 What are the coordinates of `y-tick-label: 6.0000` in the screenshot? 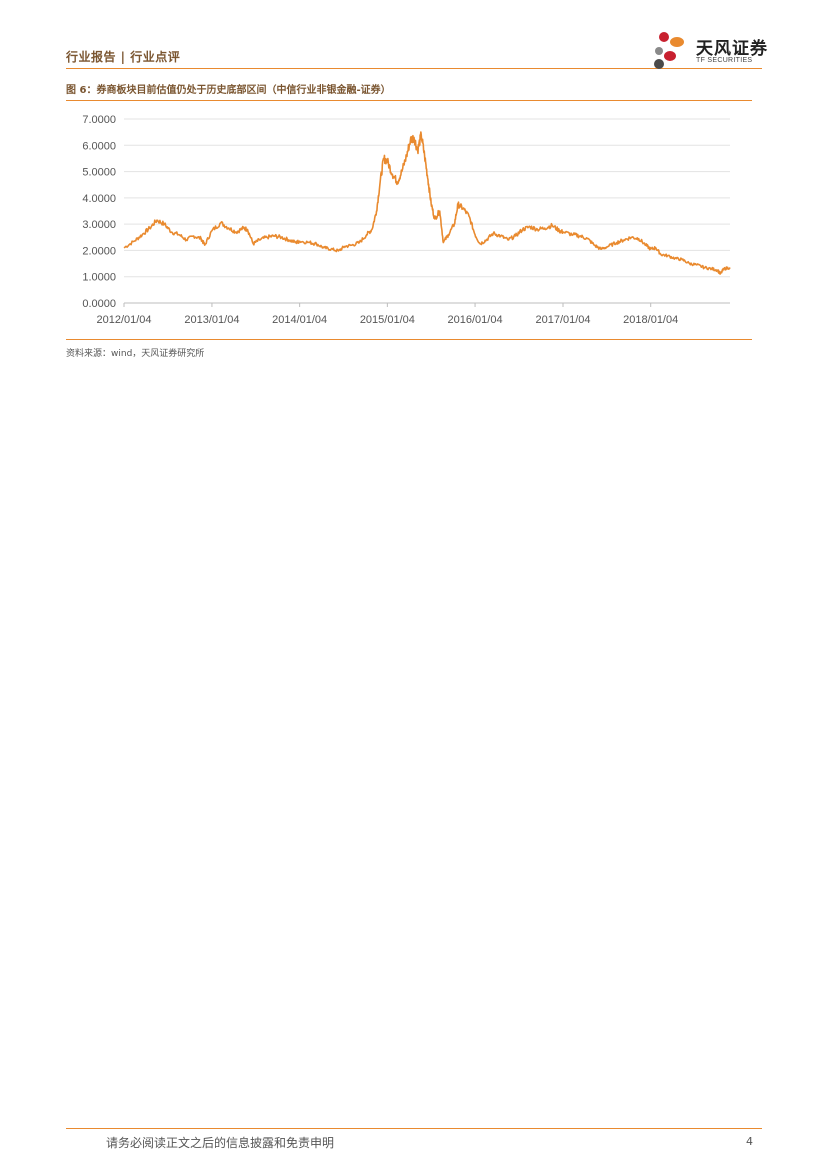 It's located at (99, 146).